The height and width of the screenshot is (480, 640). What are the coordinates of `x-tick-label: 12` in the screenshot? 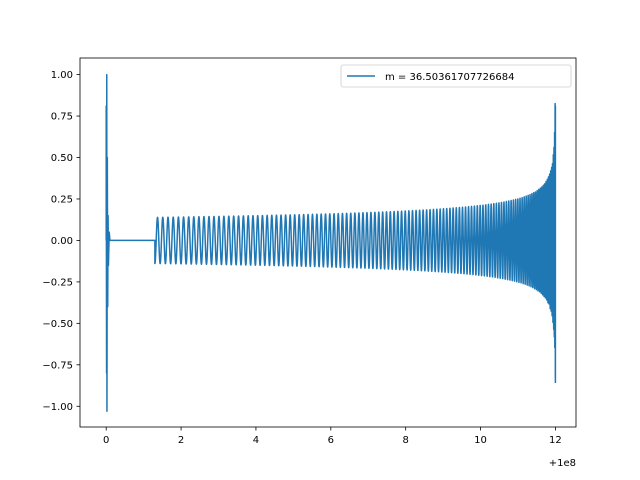 It's located at (555, 440).